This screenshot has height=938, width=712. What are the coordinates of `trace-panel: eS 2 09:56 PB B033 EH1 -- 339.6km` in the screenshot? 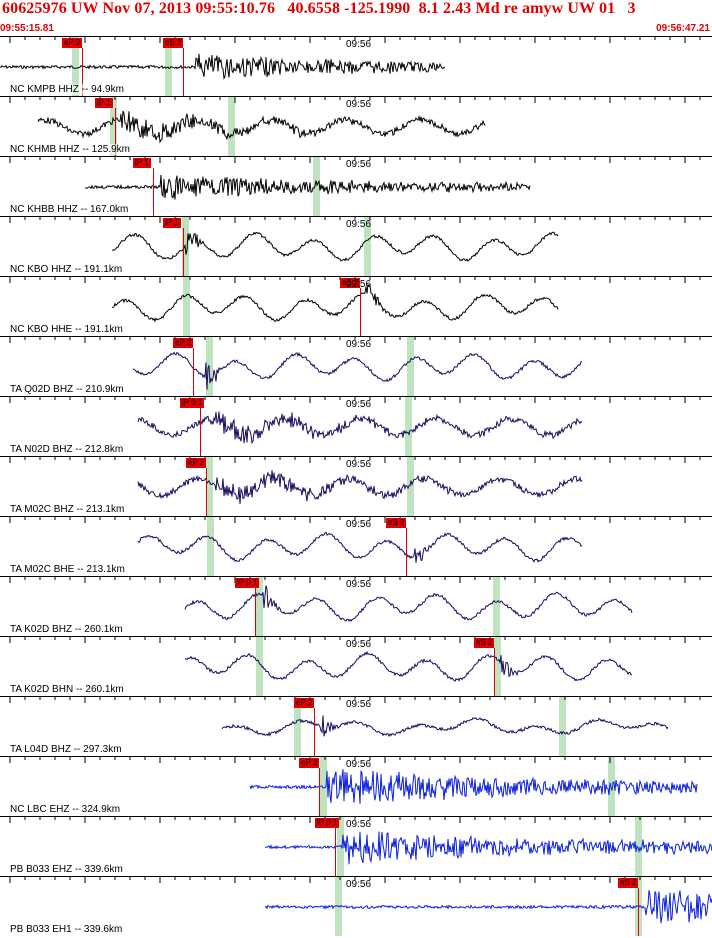 It's located at (356, 906).